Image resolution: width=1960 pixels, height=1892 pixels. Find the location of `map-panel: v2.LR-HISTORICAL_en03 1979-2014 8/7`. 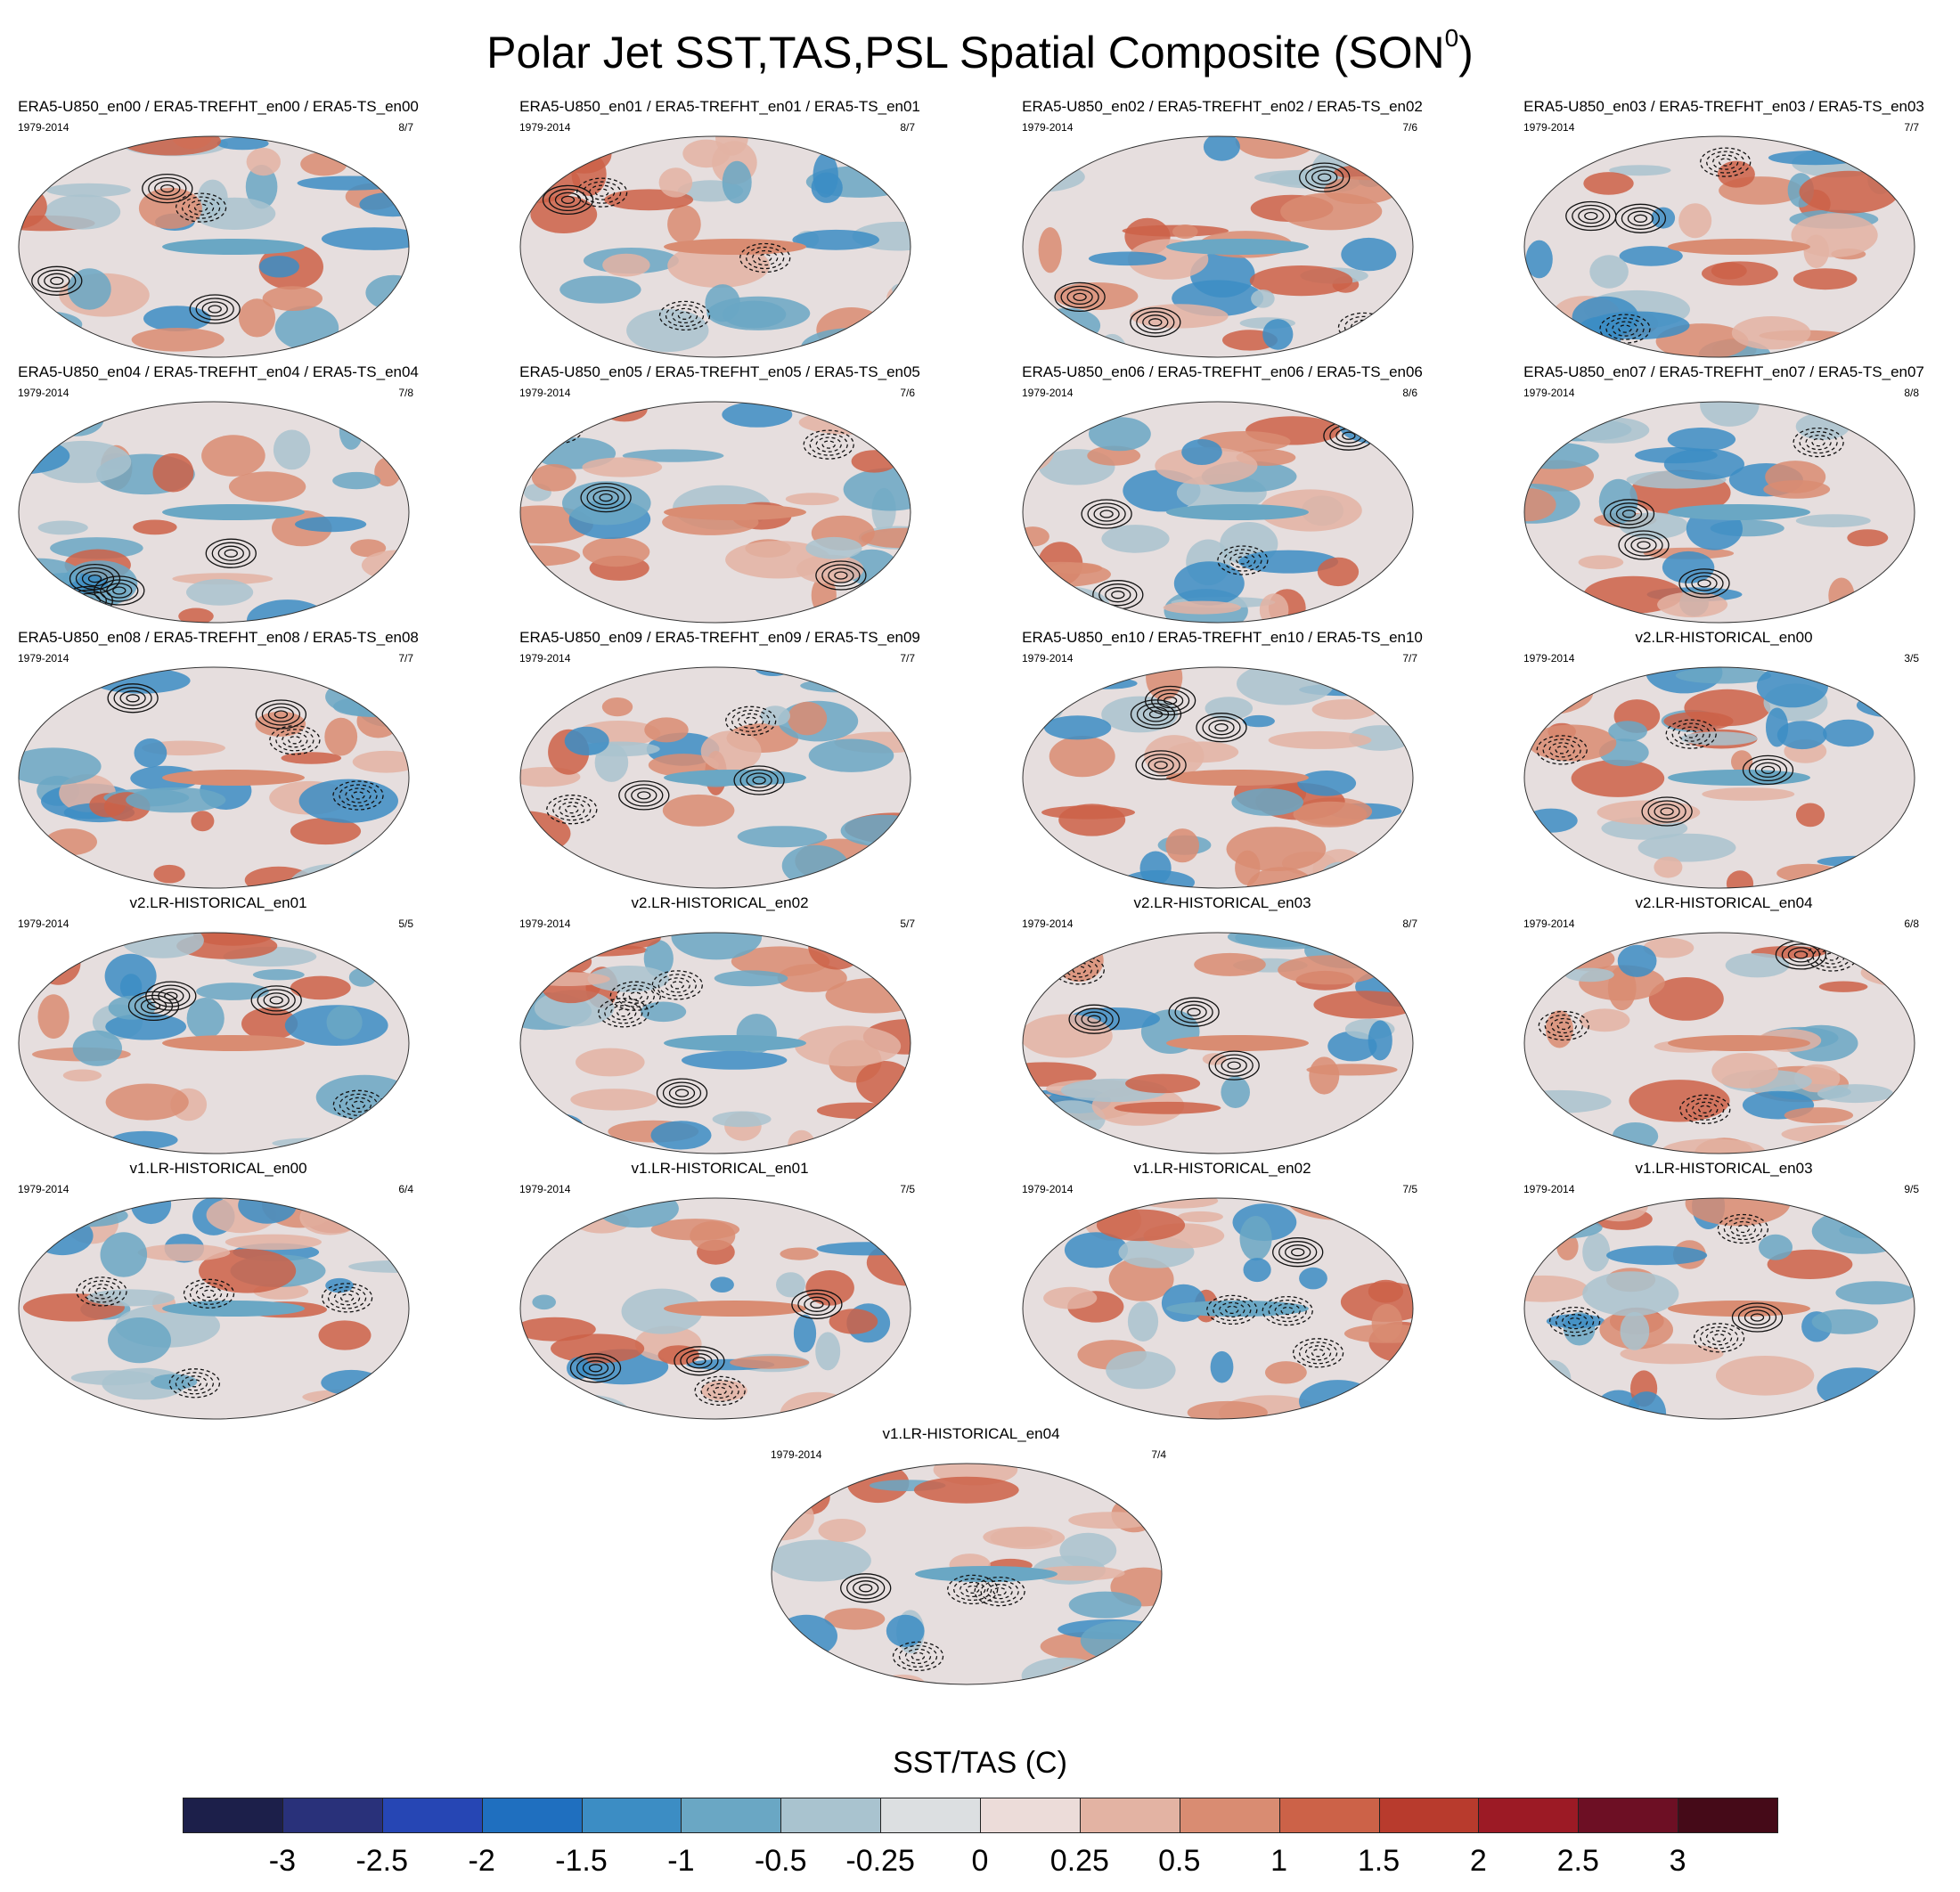

map-panel: v2.LR-HISTORICAL_en03 1979-2014 8/7 is located at coordinates (1222, 1027).